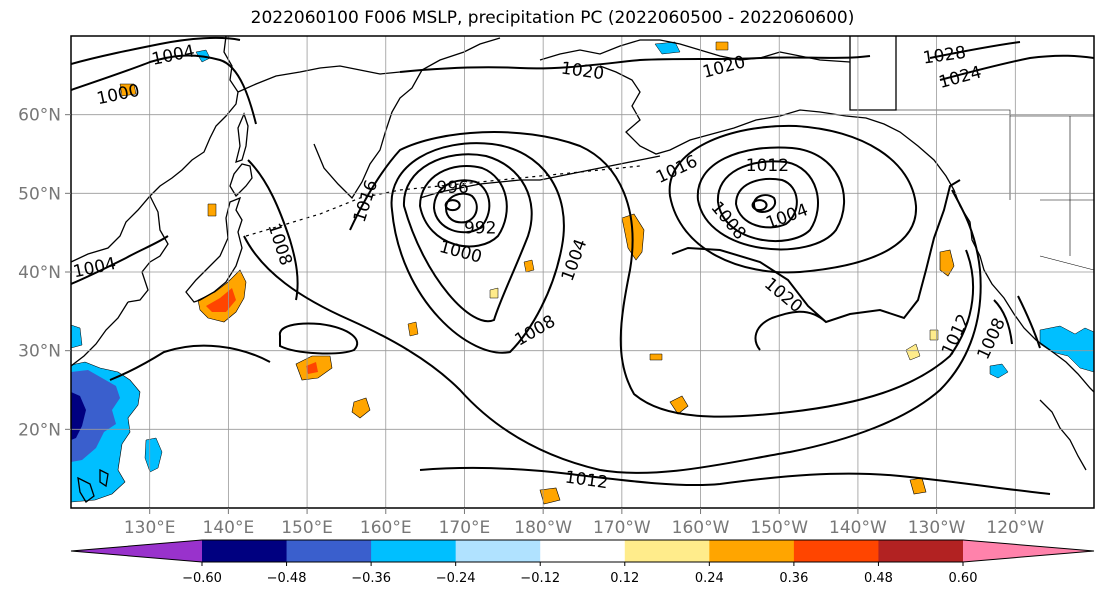 The height and width of the screenshot is (601, 1105). What do you see at coordinates (972, 113) in the screenshot?
I see `border-canada-alaska` at bounding box center [972, 113].